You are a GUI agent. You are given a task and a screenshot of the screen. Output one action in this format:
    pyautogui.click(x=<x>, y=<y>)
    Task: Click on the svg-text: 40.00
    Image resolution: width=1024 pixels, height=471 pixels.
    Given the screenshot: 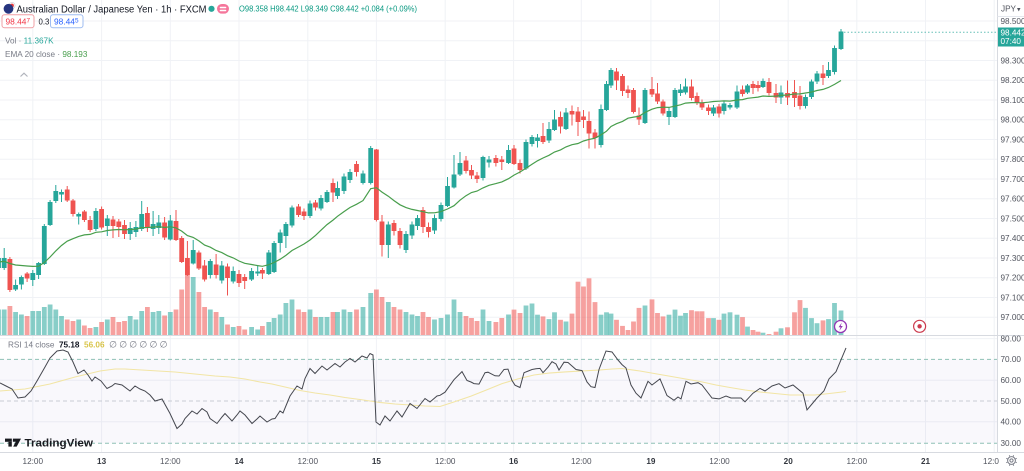 What is the action you would take?
    pyautogui.click(x=1011, y=422)
    